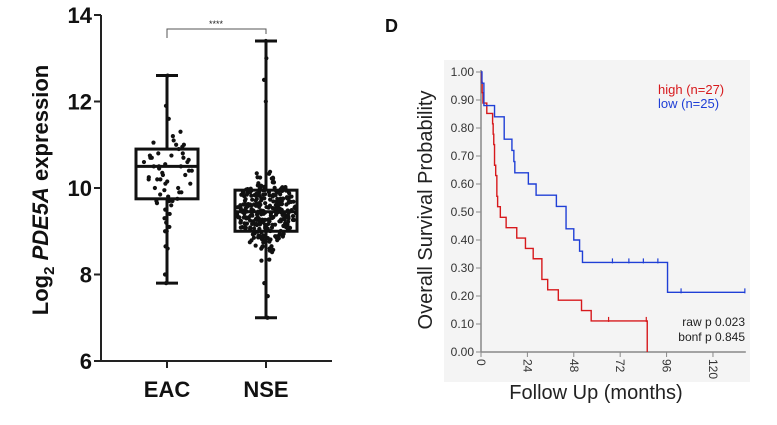  I want to click on x-tick-label: 120, so click(713, 369).